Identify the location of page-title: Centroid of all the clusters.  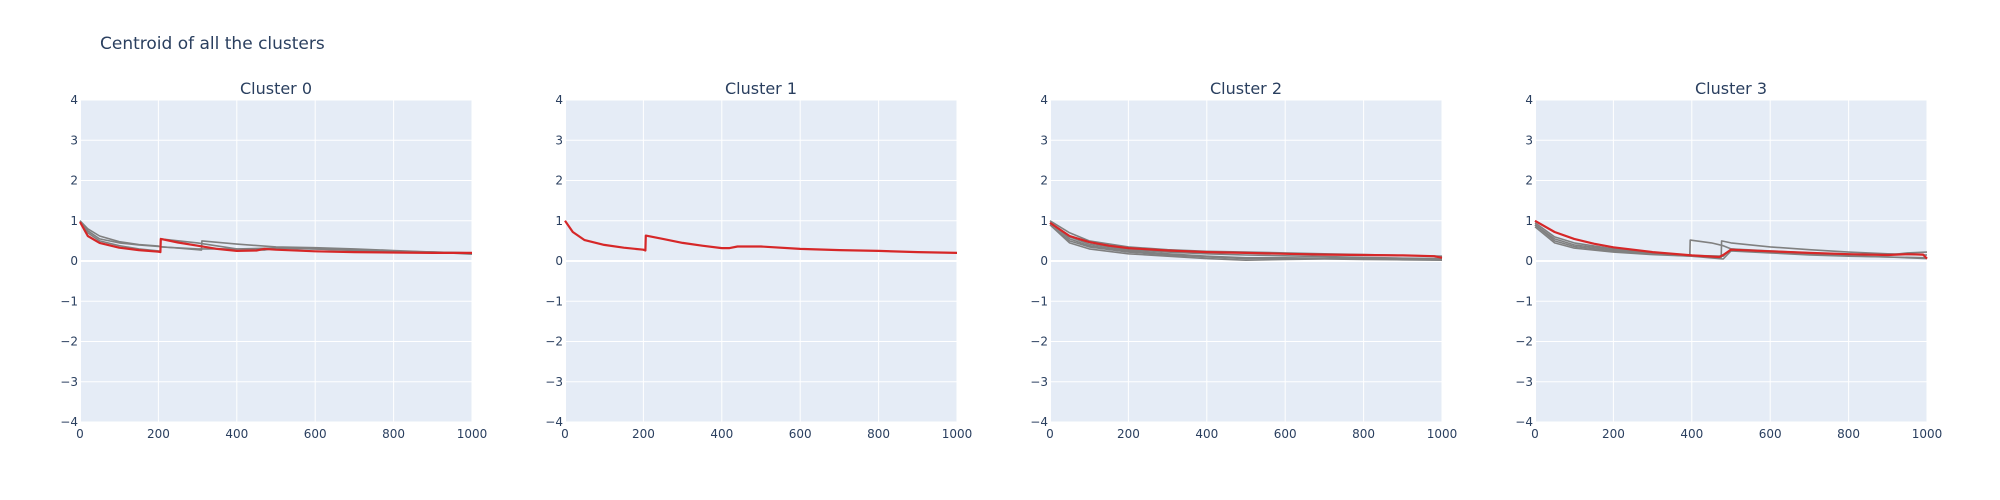
(212, 44).